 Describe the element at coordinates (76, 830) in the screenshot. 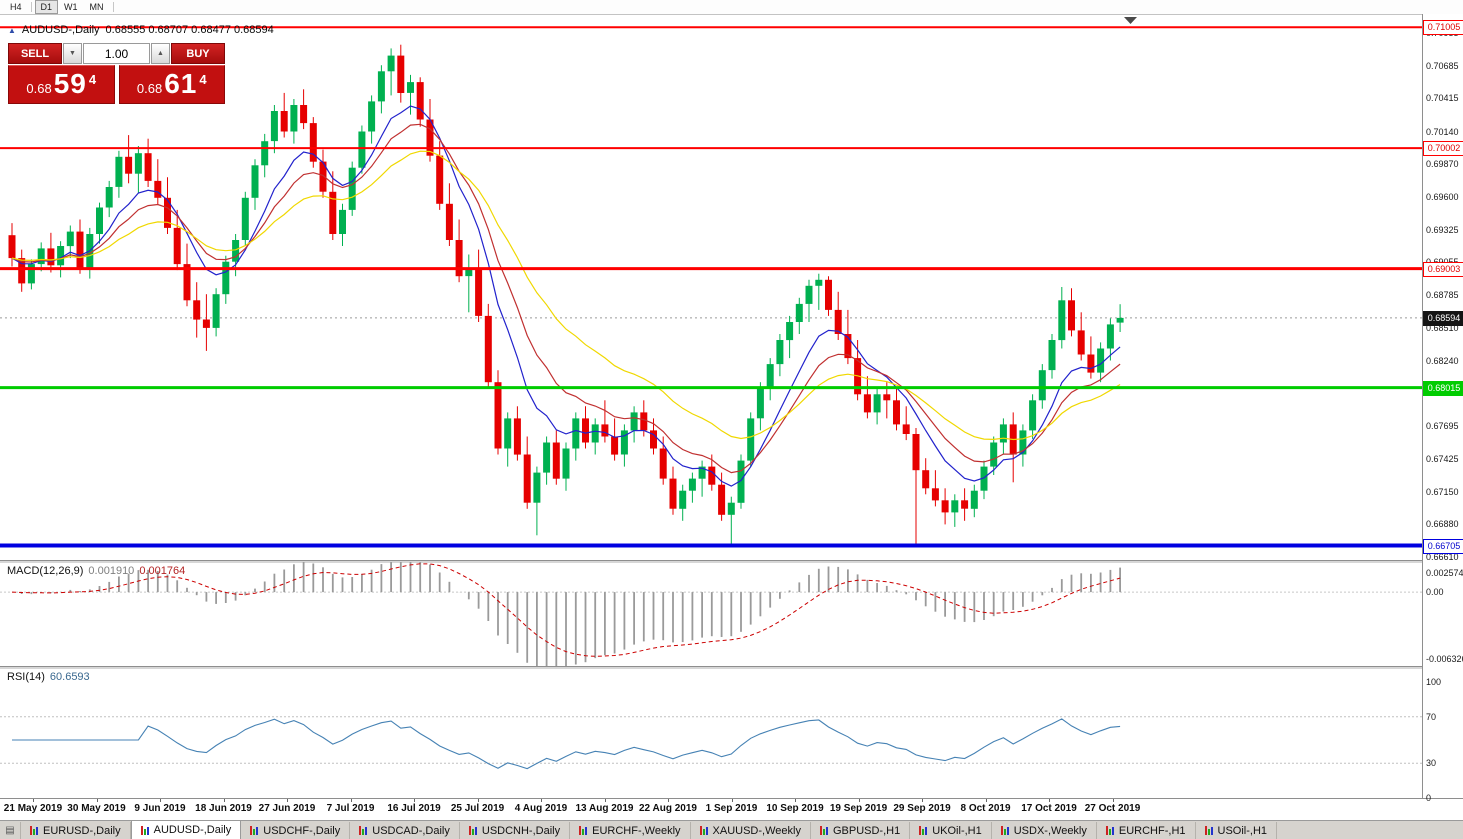

I see `chart-tab-eurusd-daily: EURUSD-,Daily` at that location.